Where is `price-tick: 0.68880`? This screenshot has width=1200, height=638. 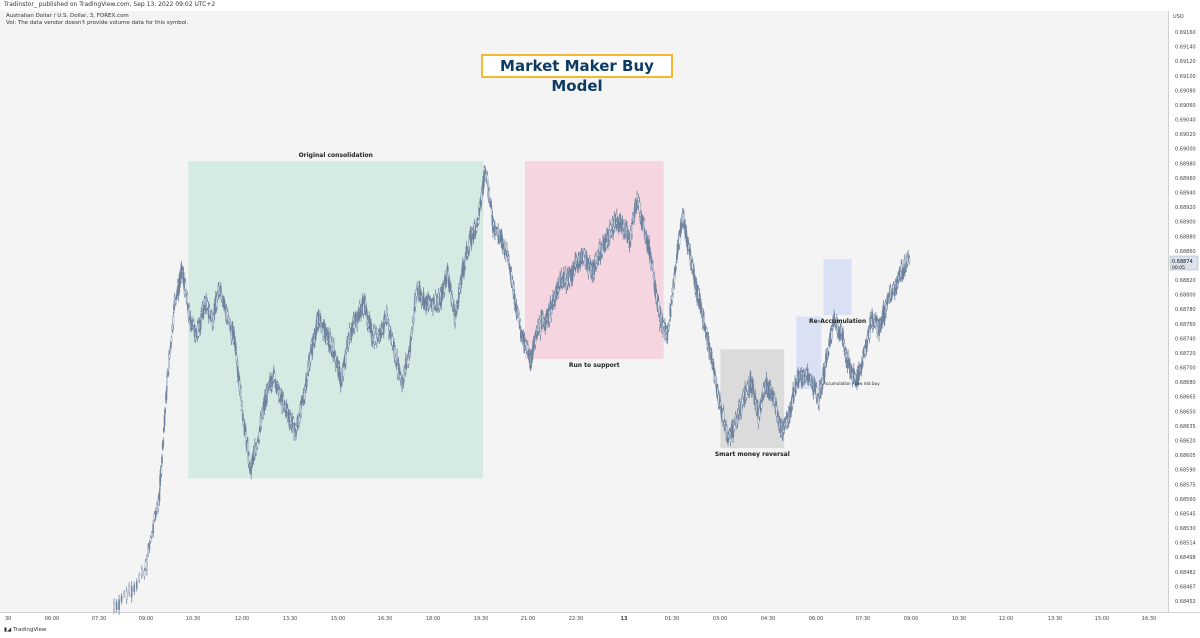
price-tick: 0.68880 is located at coordinates (1185, 237).